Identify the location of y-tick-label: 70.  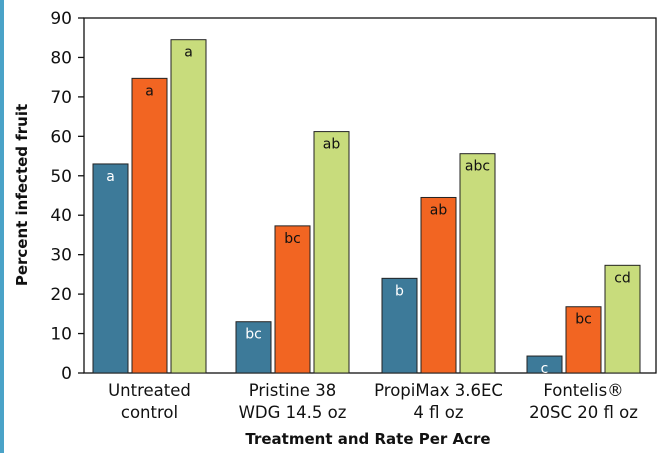
(61, 98).